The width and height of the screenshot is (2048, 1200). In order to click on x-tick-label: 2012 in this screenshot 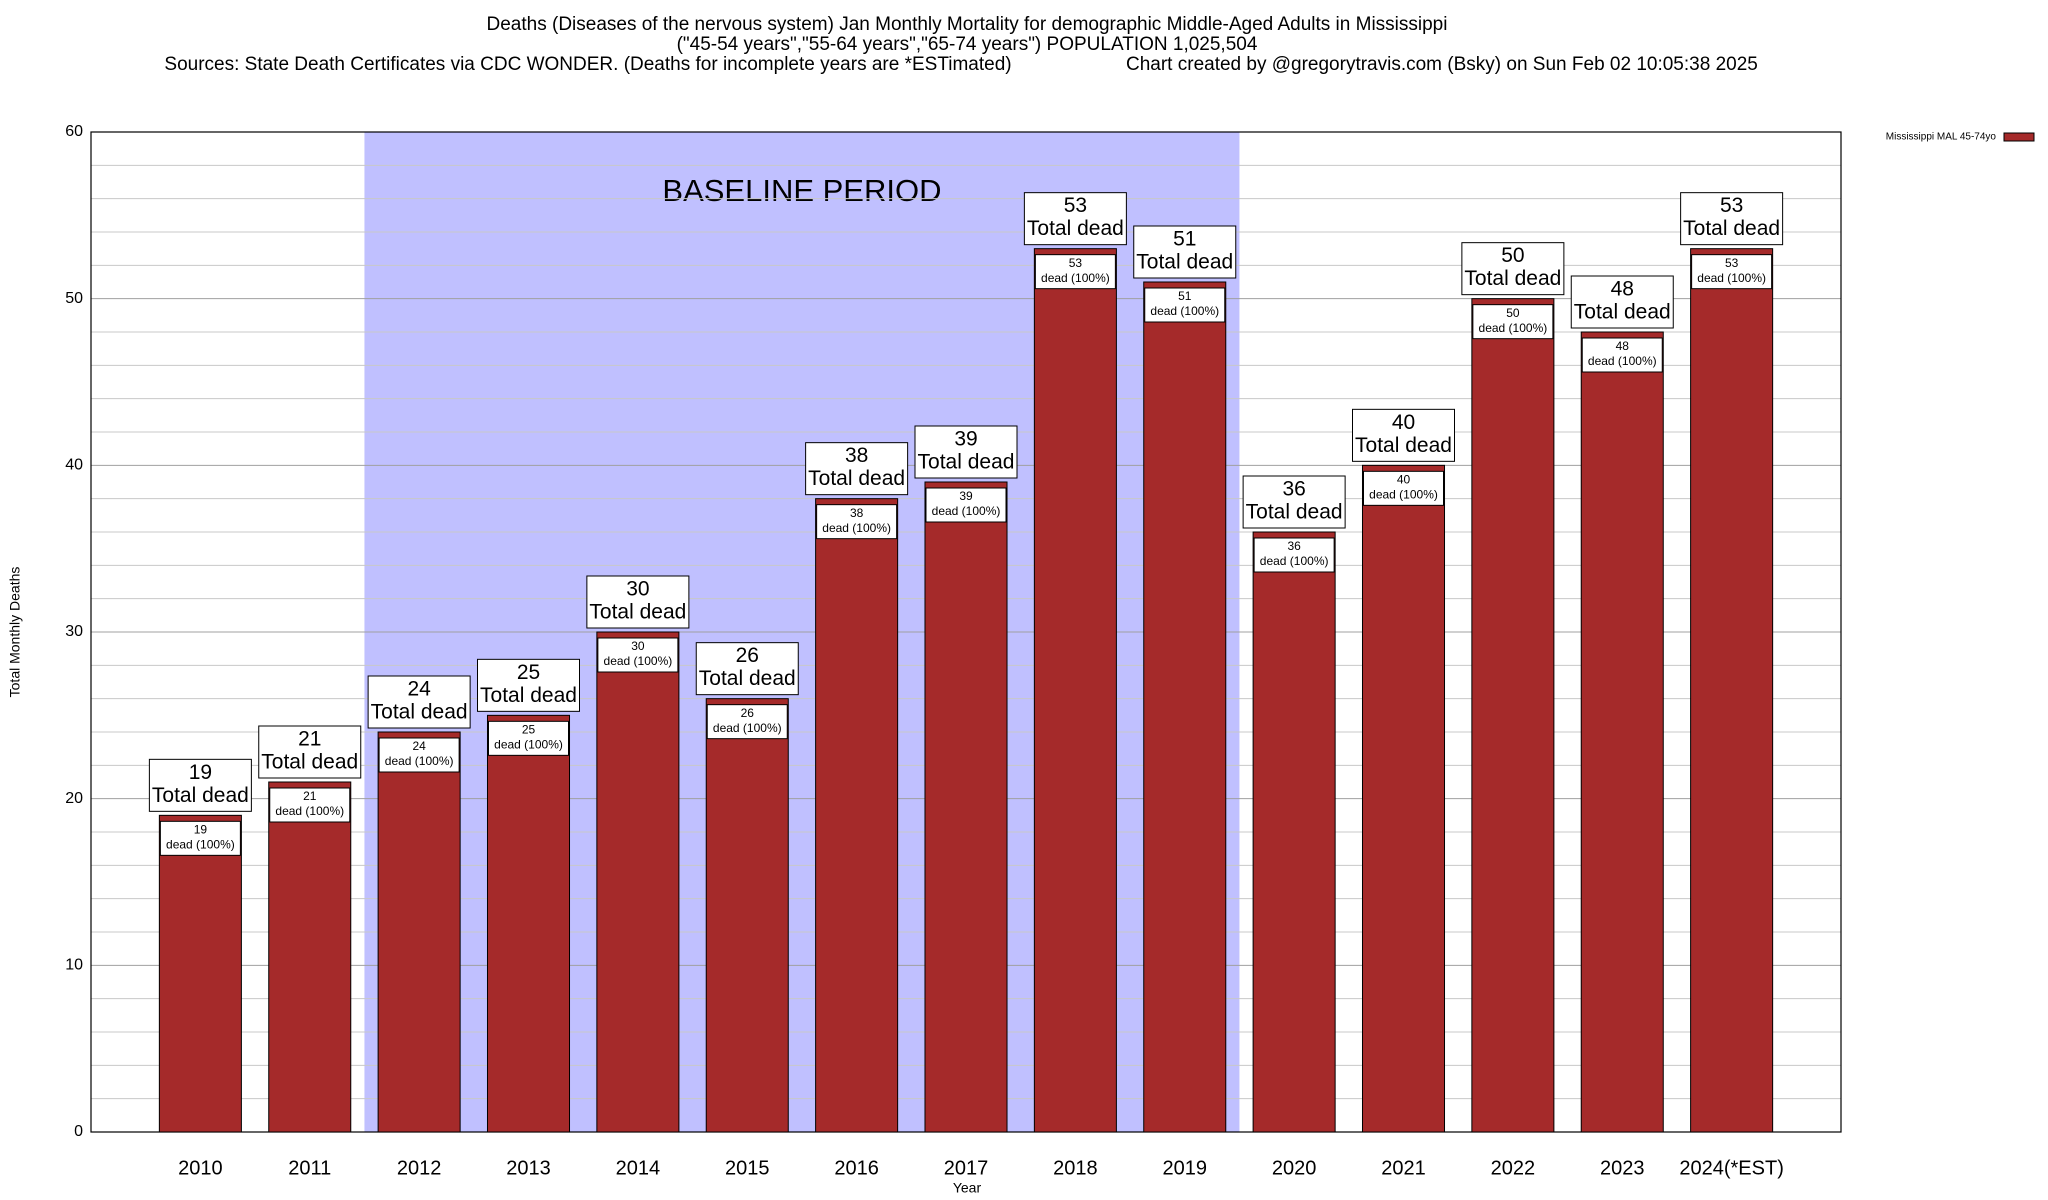, I will do `click(419, 1168)`.